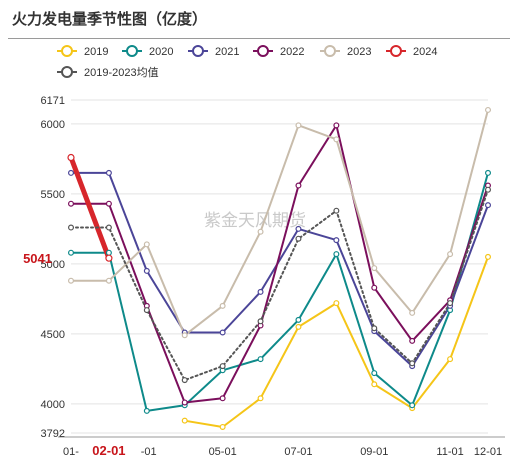 Image resolution: width=519 pixels, height=460 pixels. Describe the element at coordinates (345, 51) in the screenshot. I see `legend-item-2023: 2023` at that location.